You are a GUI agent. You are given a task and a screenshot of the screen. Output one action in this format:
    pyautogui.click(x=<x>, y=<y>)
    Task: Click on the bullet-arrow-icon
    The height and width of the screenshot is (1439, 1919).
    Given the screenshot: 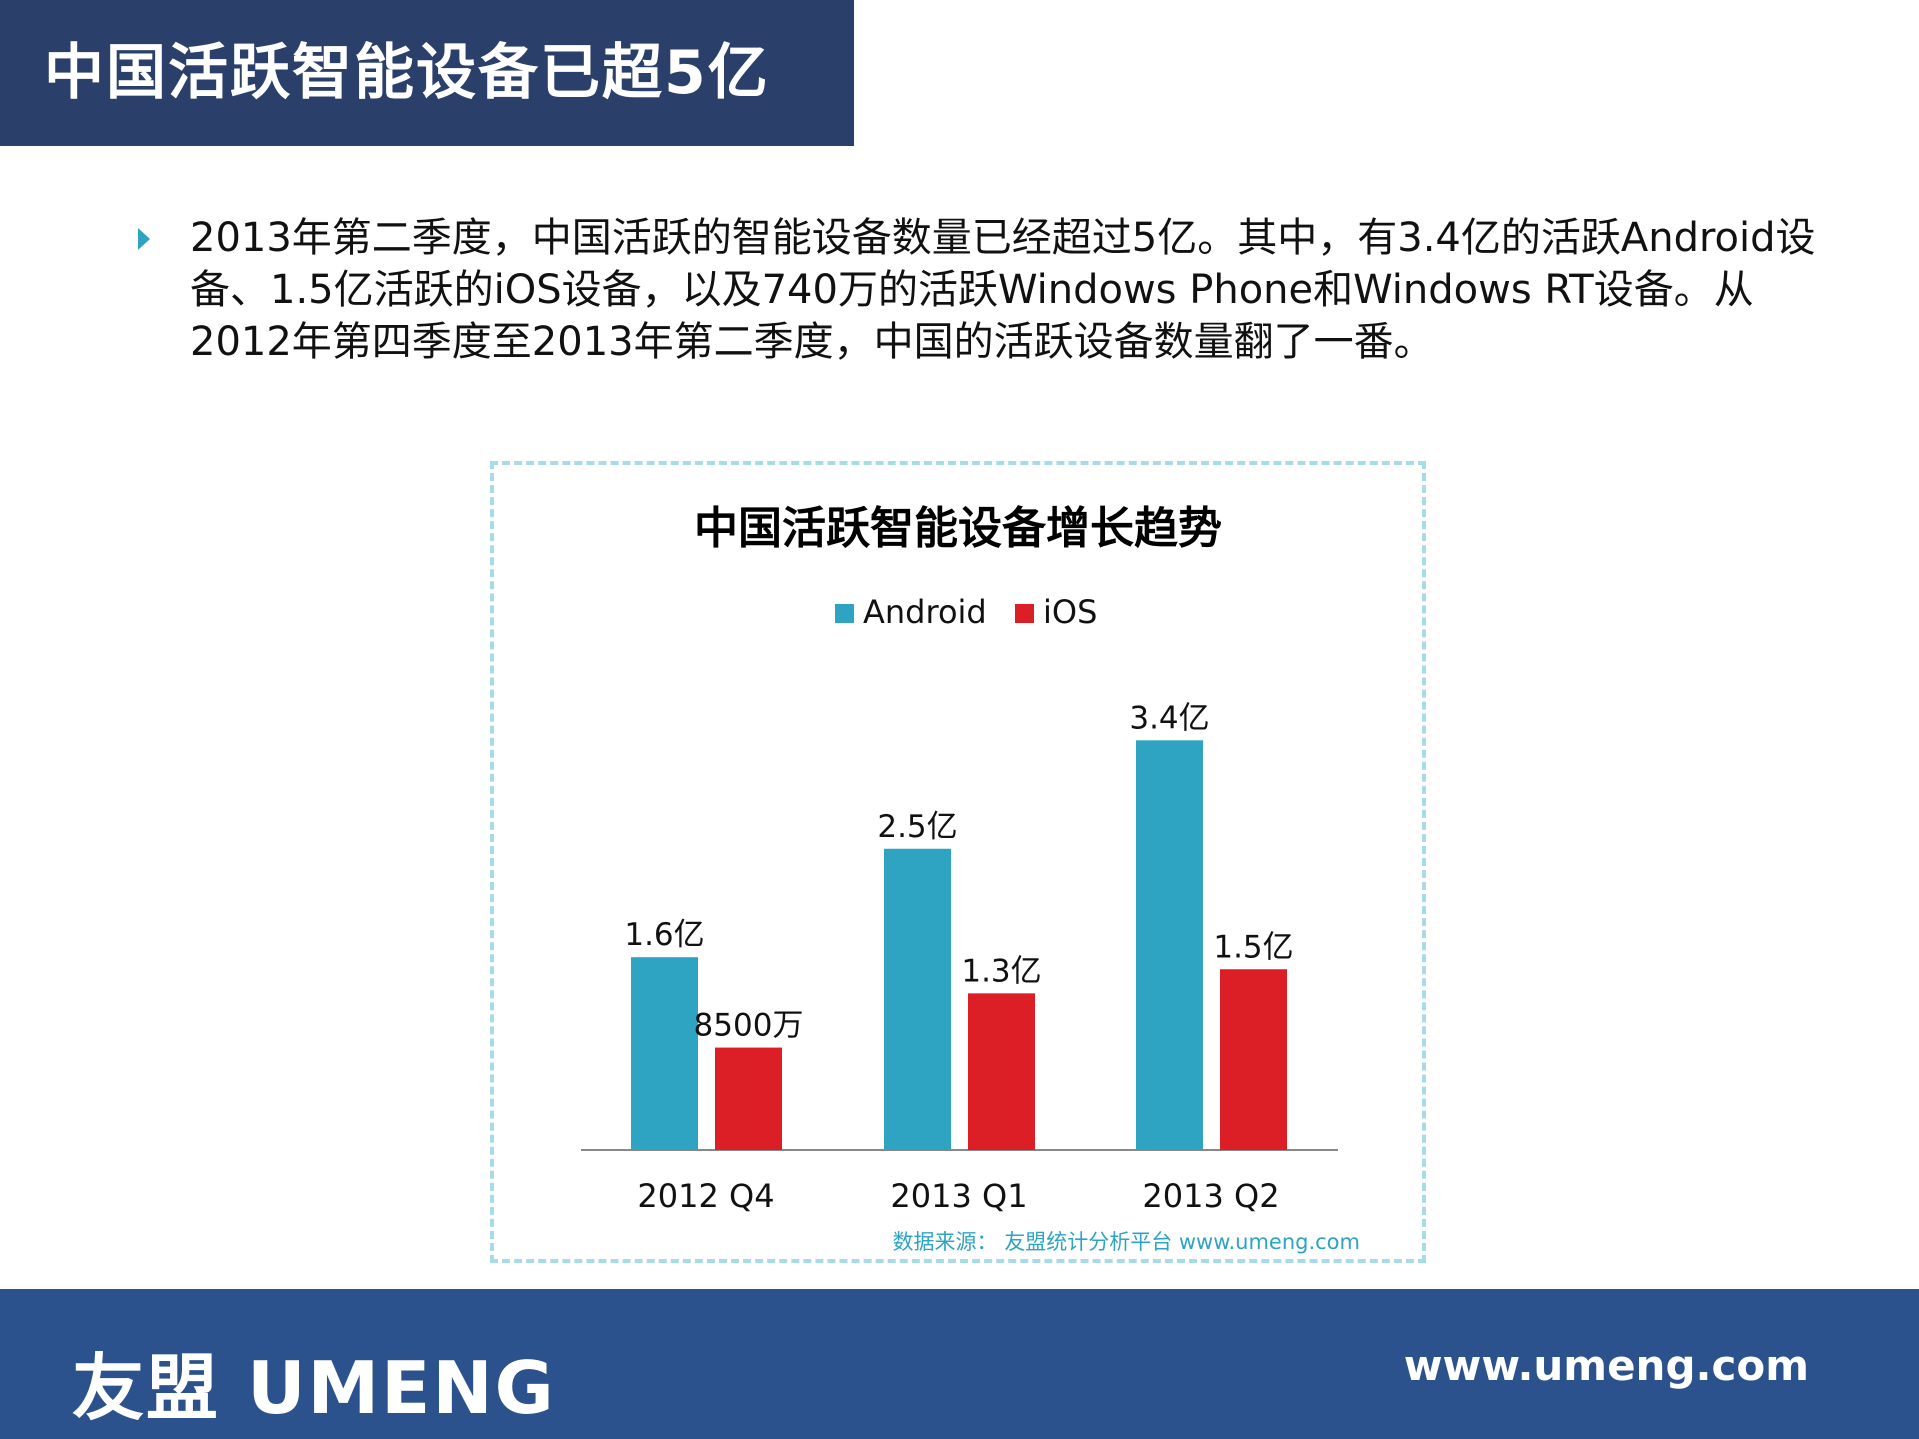 What is the action you would take?
    pyautogui.click(x=144, y=239)
    